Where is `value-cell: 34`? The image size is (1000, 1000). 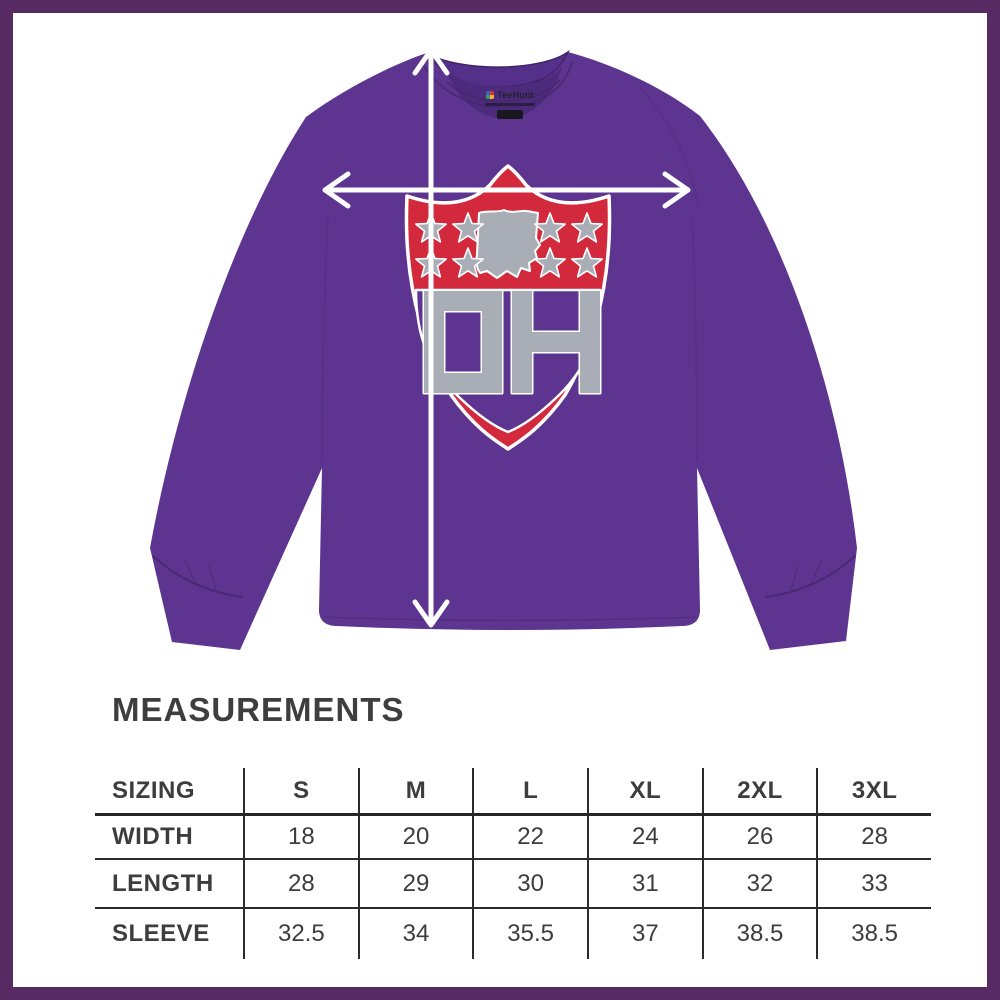 value-cell: 34 is located at coordinates (415, 934).